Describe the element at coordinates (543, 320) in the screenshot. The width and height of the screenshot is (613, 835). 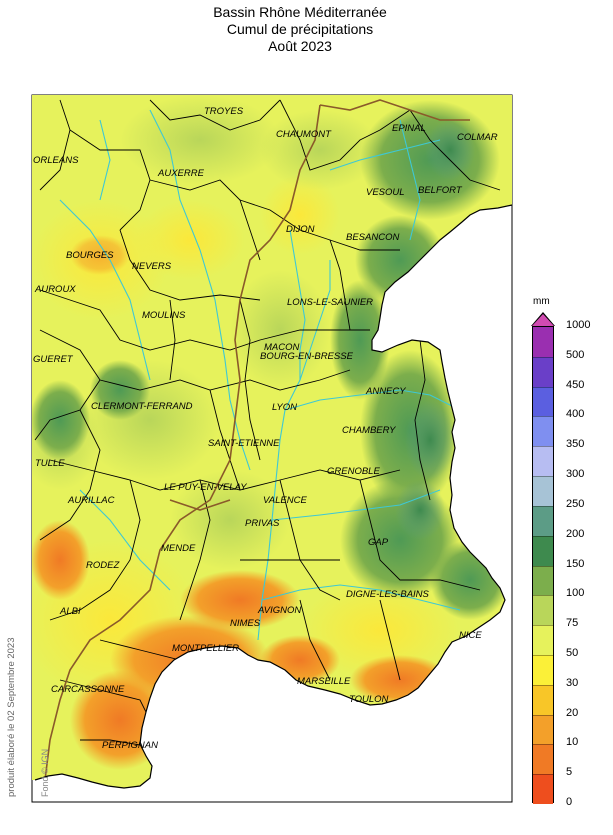
I see `legend-arrow-icon` at that location.